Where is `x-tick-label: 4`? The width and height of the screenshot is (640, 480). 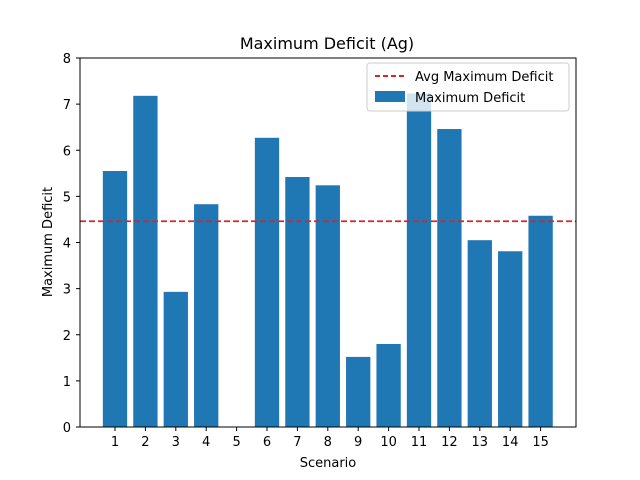 x-tick-label: 4 is located at coordinates (206, 442).